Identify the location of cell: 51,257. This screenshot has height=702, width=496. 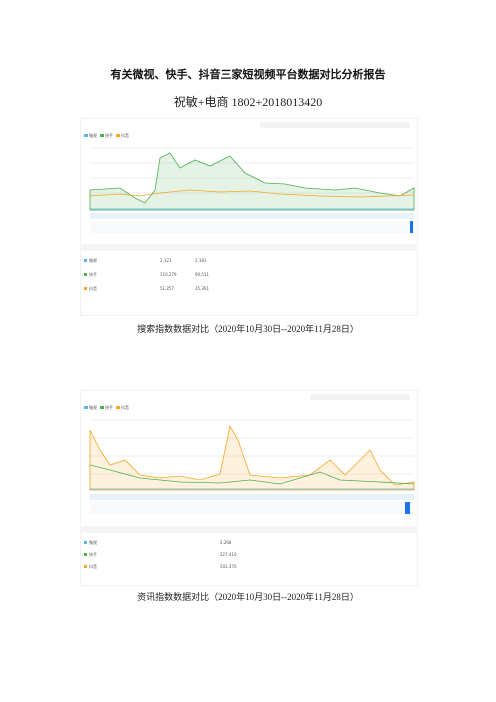
(167, 288).